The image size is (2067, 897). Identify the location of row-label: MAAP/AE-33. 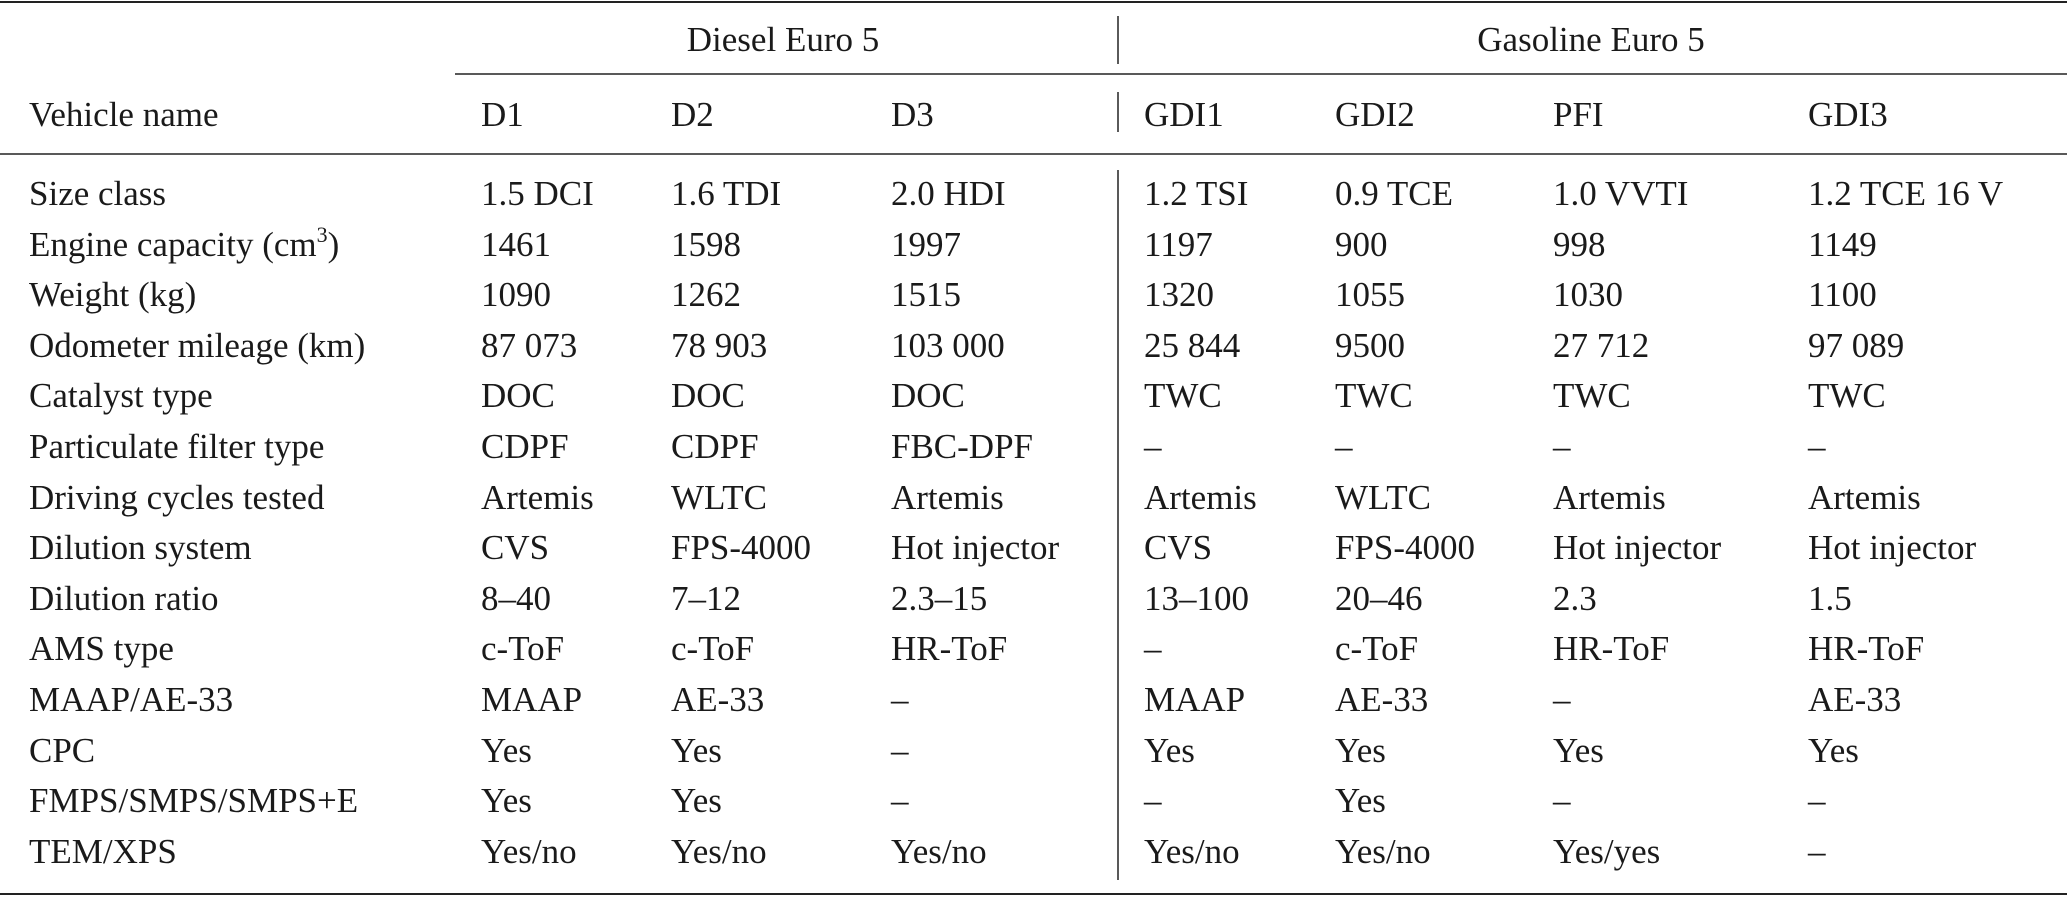
(131, 699).